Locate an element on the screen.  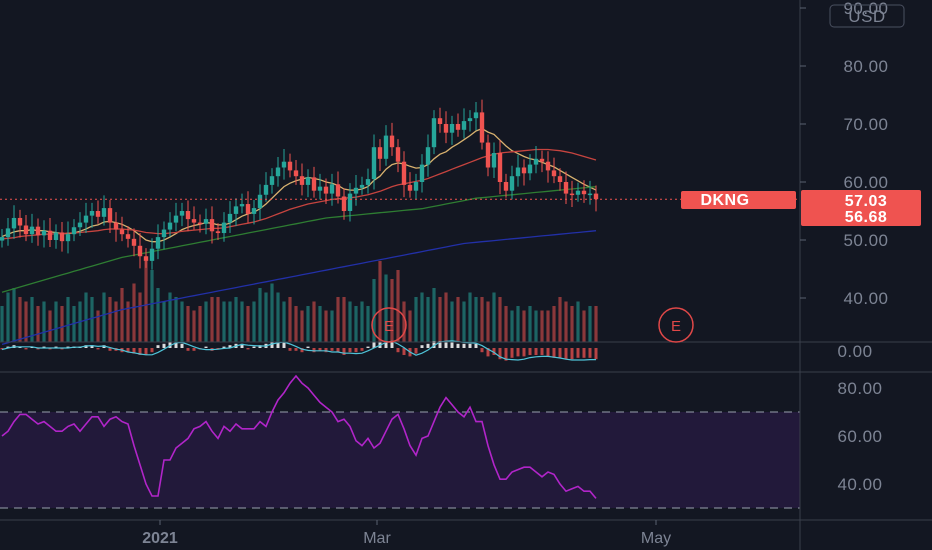
sma-200-line is located at coordinates (299, 288).